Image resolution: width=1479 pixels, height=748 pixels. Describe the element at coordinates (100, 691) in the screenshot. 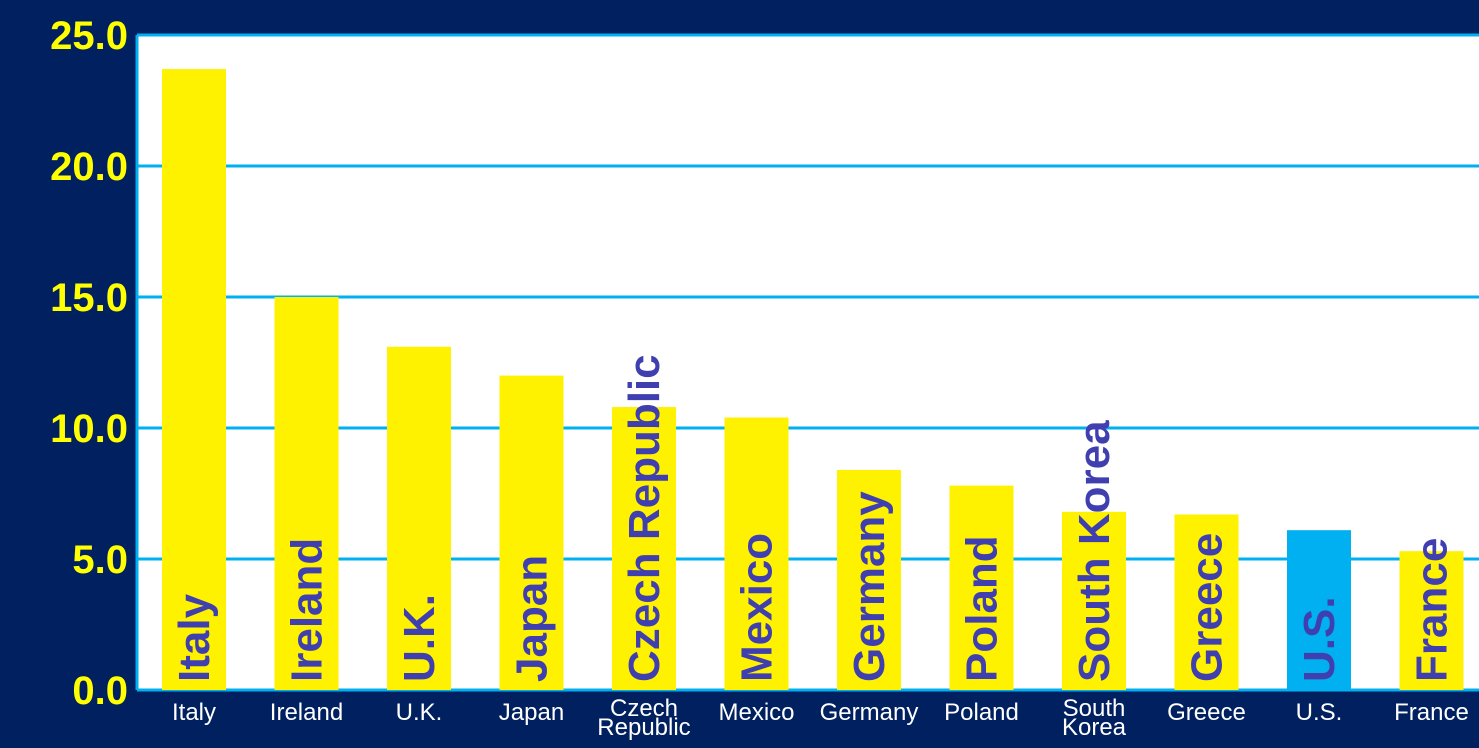

I see `y-tick-label: 0.0` at that location.